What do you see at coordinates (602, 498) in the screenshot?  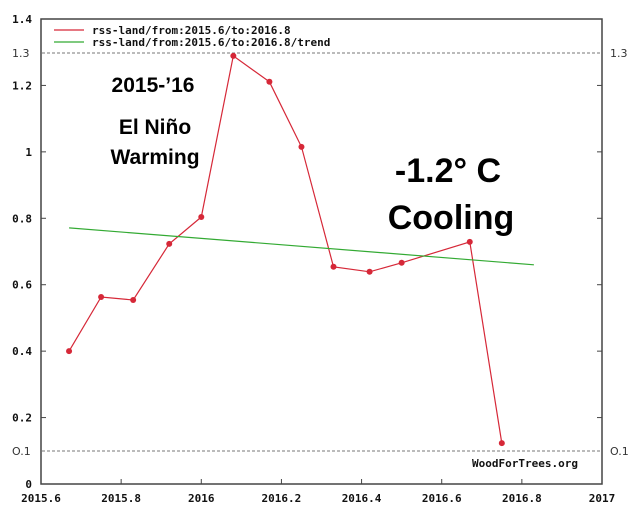 I see `x-tick-label: 2017` at bounding box center [602, 498].